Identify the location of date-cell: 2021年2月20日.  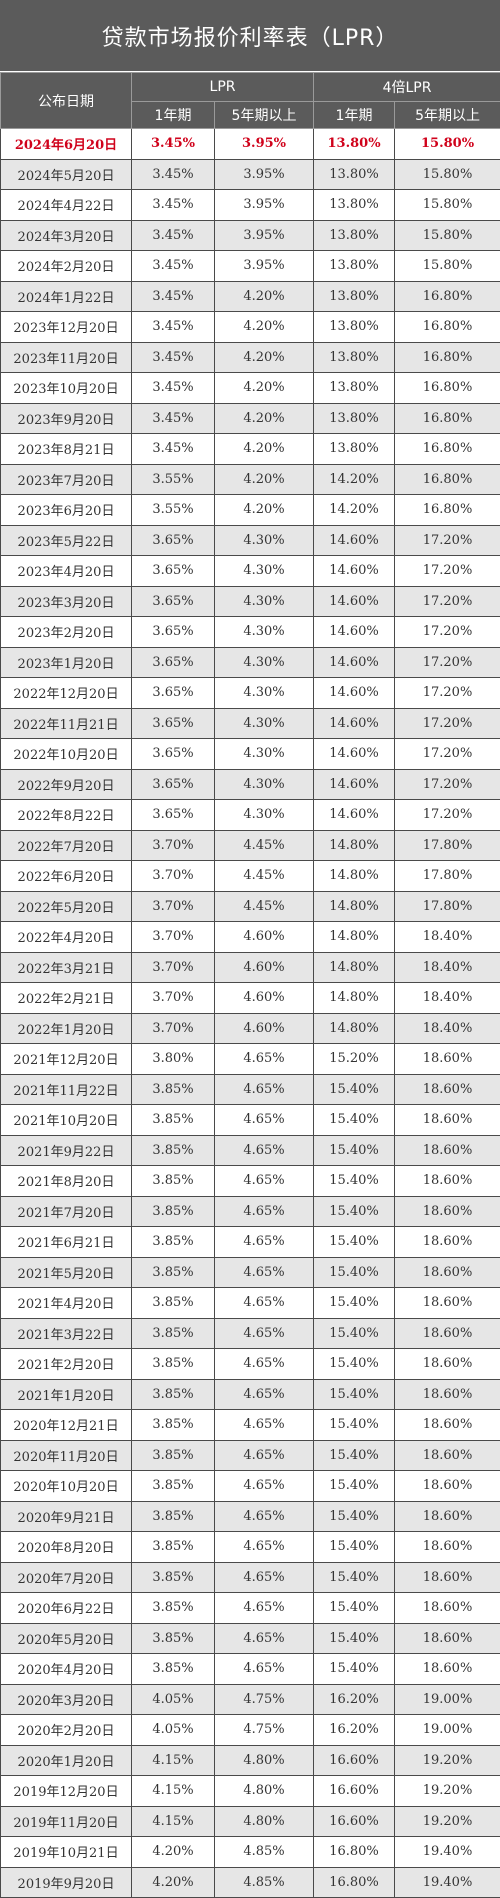
(66, 1364).